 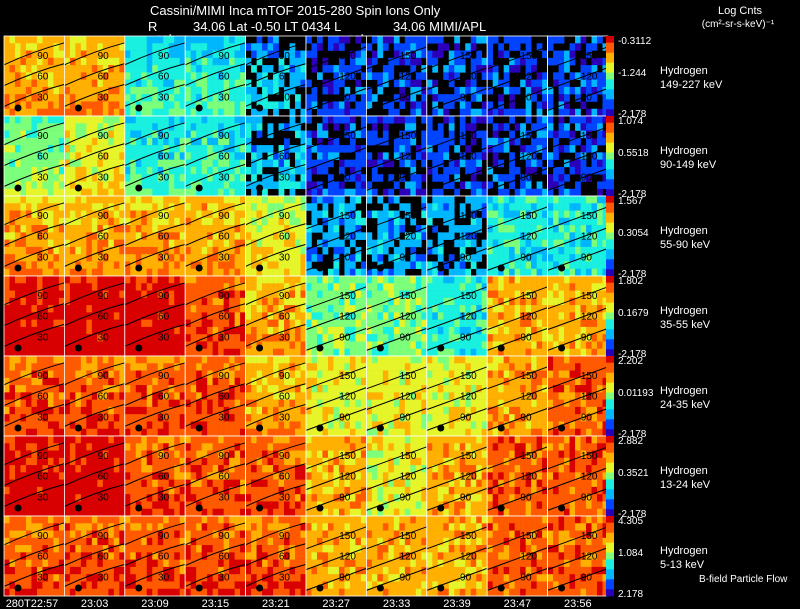 What do you see at coordinates (152, 26) in the screenshot?
I see `position-r-label: R` at bounding box center [152, 26].